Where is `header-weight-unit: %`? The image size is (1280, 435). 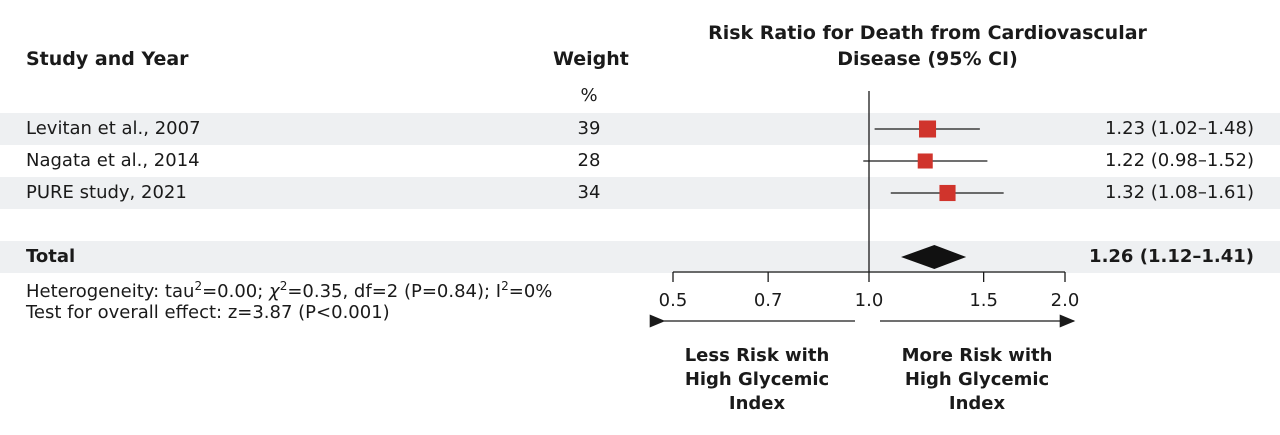 header-weight-unit: % is located at coordinates (589, 95).